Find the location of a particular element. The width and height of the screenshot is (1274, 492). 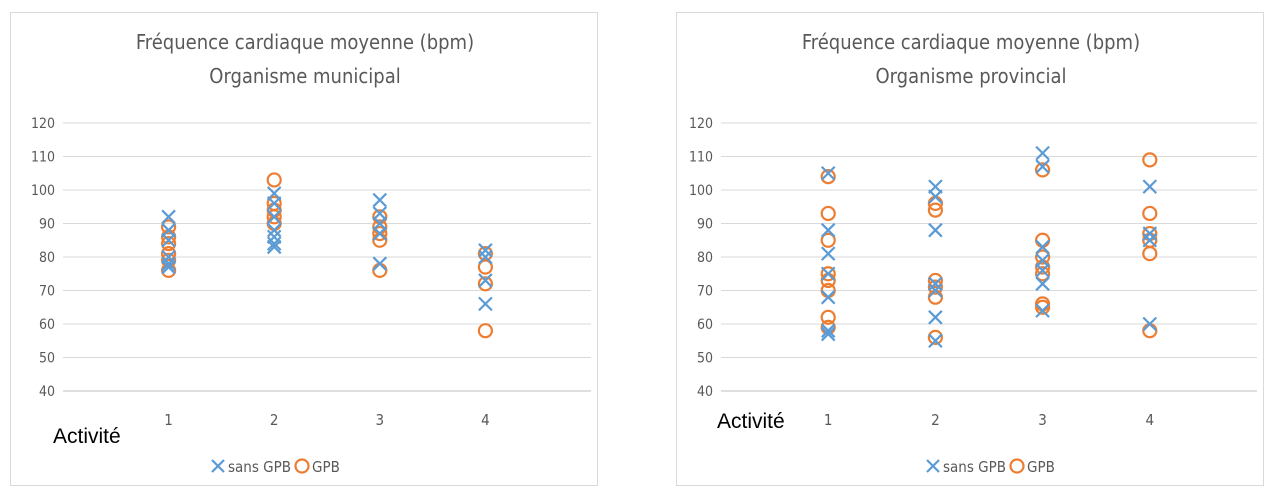

chart-subtitle: Organisme municipal is located at coordinates (304, 76).